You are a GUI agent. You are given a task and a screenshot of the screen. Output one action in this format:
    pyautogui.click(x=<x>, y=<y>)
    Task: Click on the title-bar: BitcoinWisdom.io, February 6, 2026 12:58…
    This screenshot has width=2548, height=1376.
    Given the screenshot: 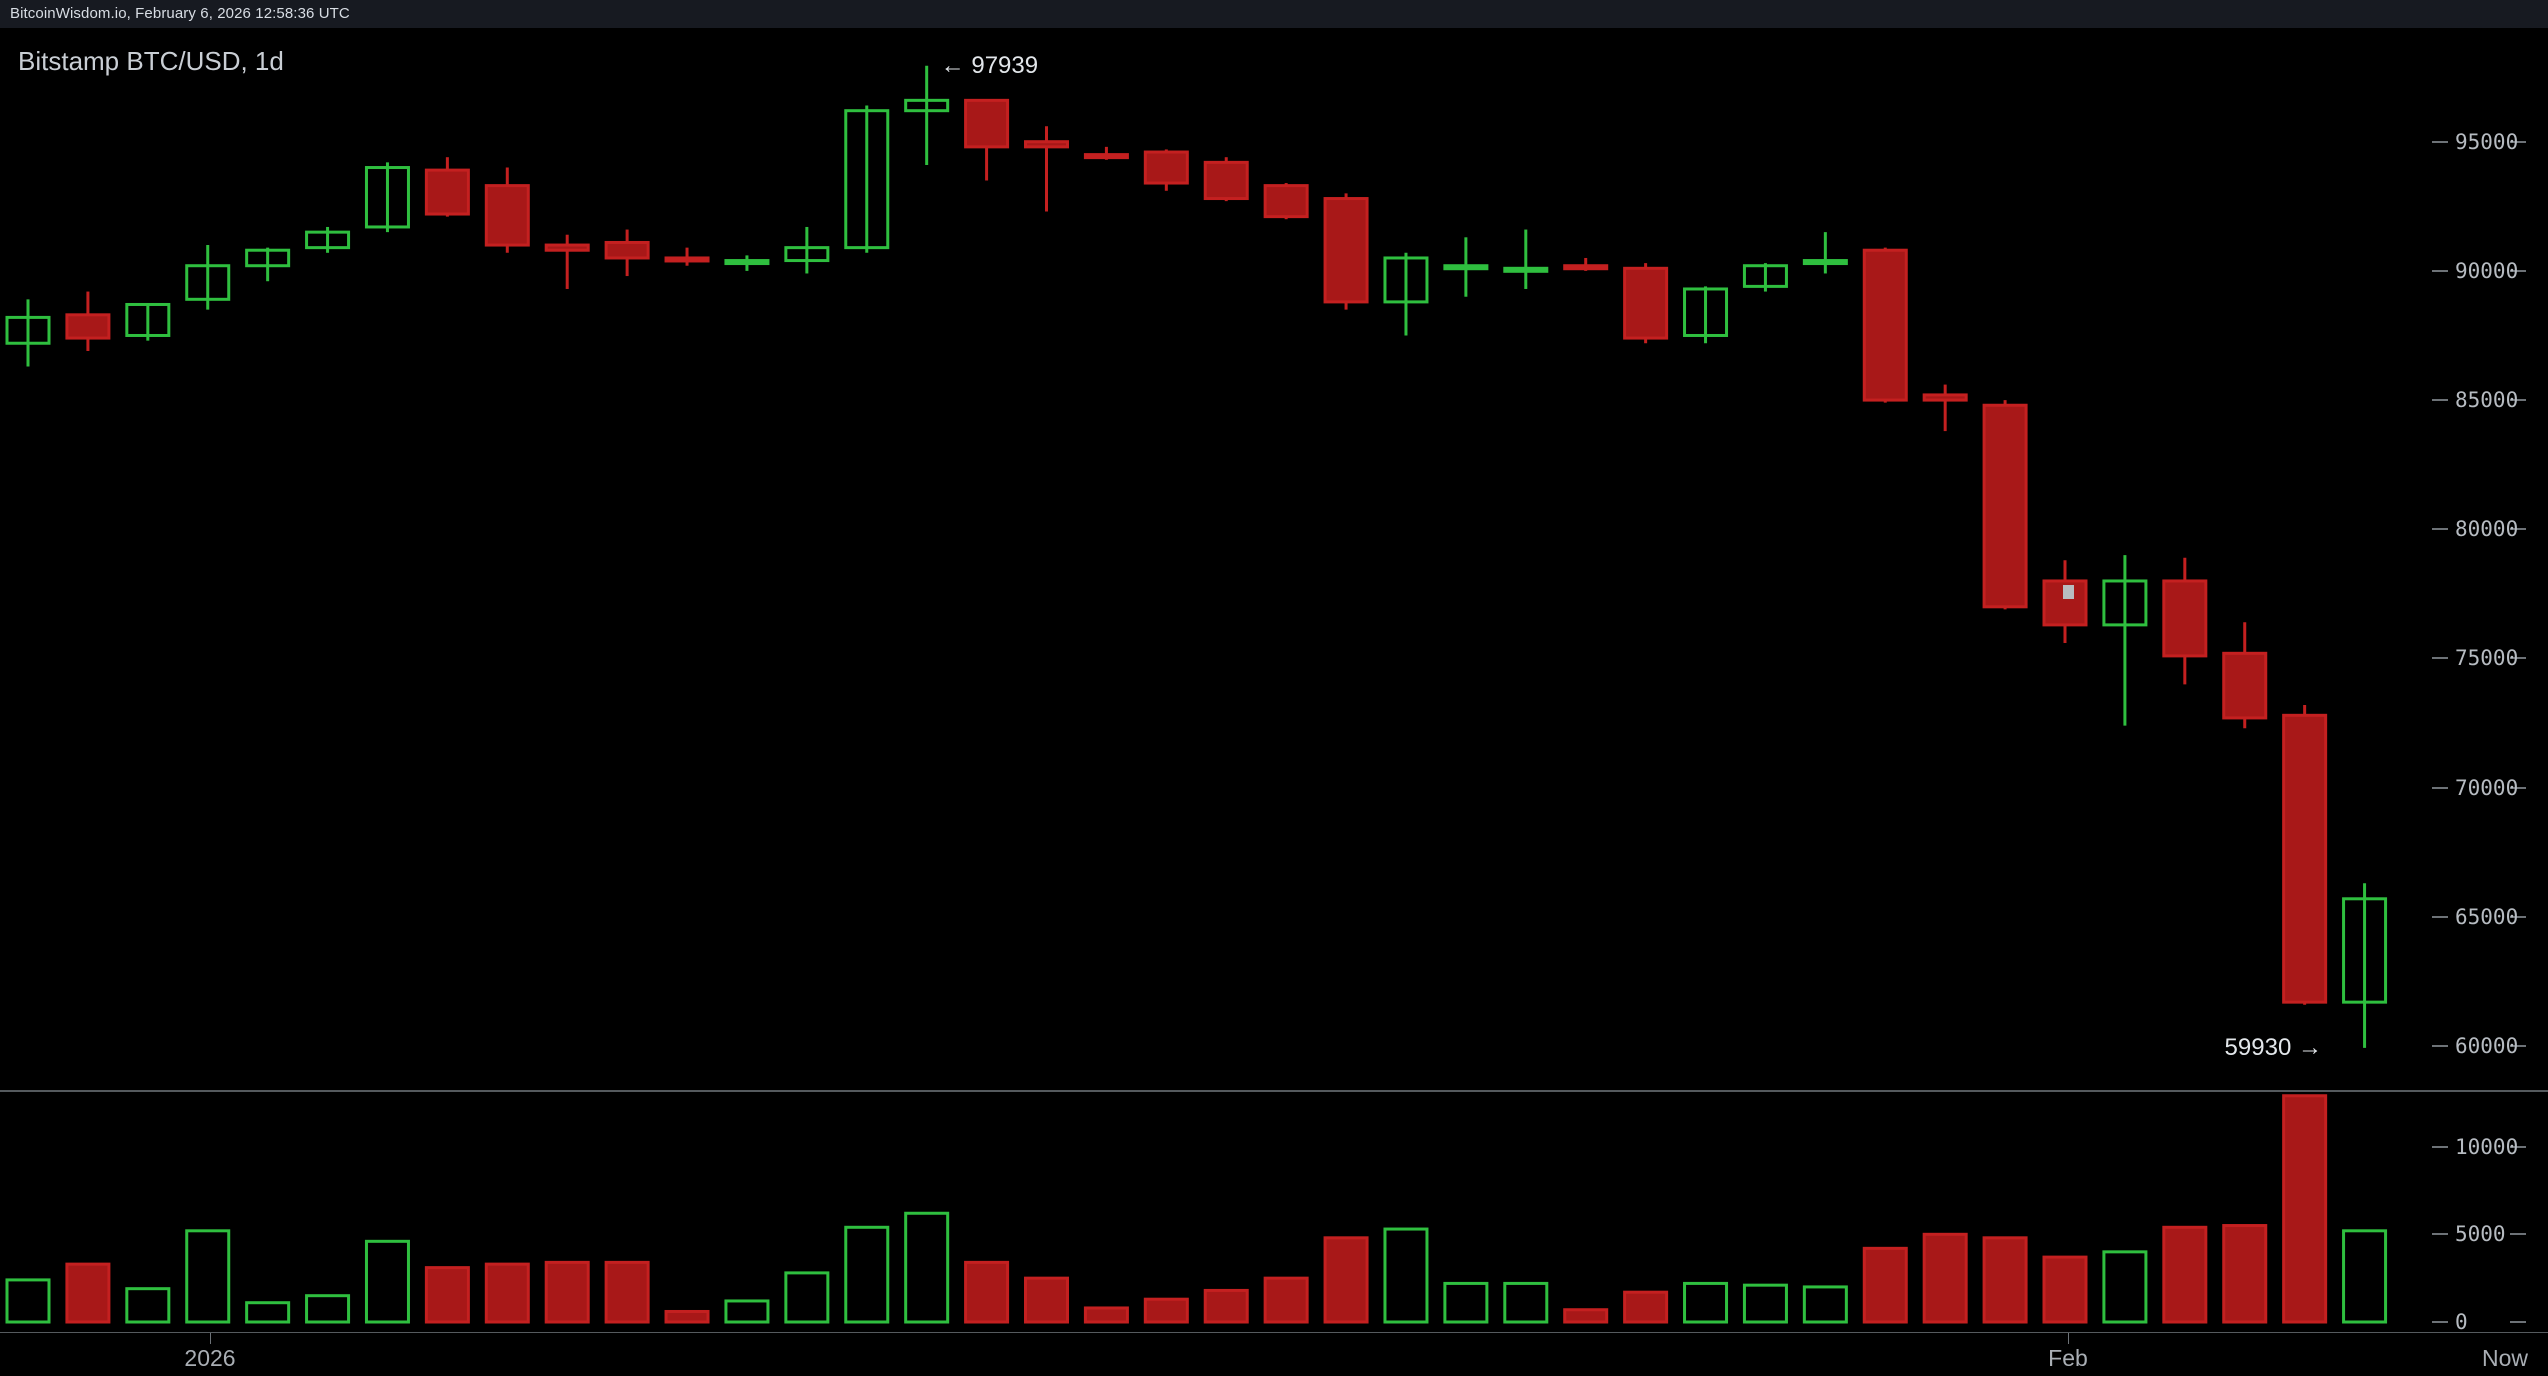 What is the action you would take?
    pyautogui.click(x=1274, y=14)
    